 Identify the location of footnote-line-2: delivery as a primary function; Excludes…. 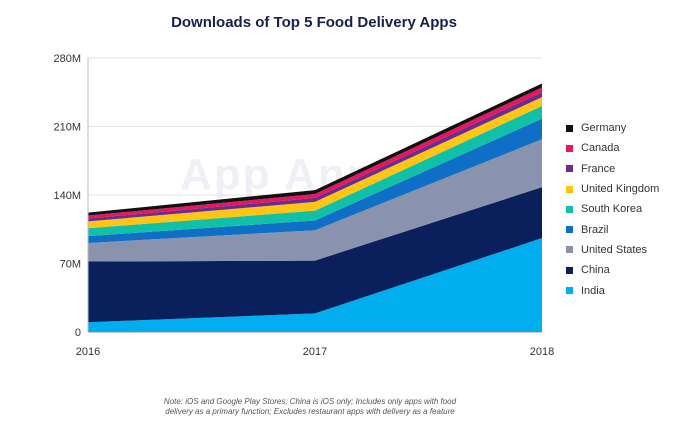
(310, 411).